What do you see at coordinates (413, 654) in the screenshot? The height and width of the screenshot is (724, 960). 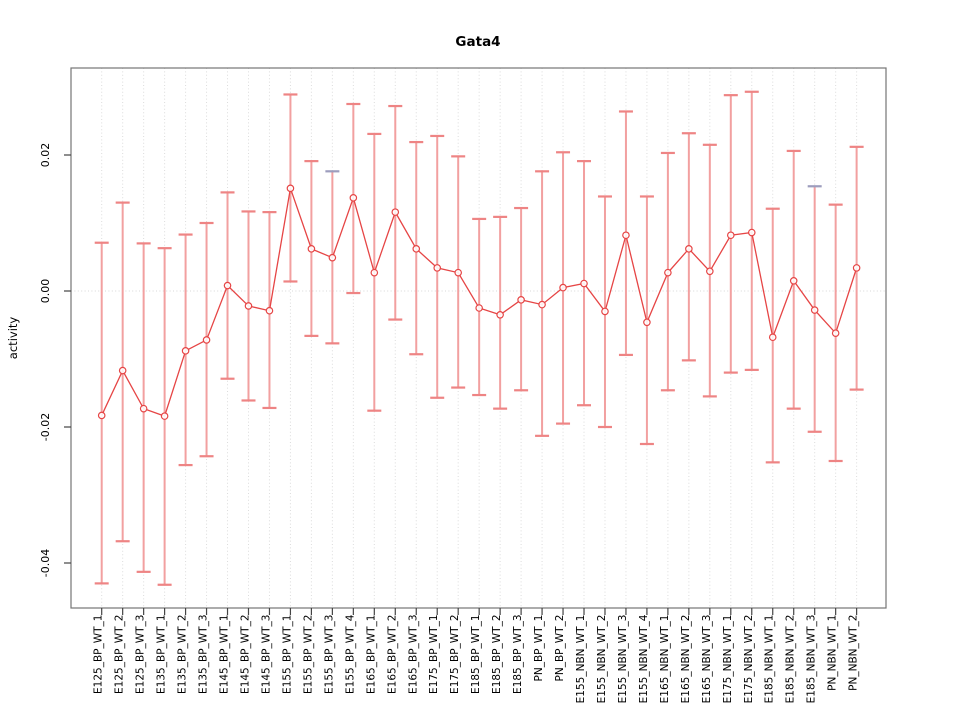 I see `x-tick-label: E165_BP_WT_3` at bounding box center [413, 654].